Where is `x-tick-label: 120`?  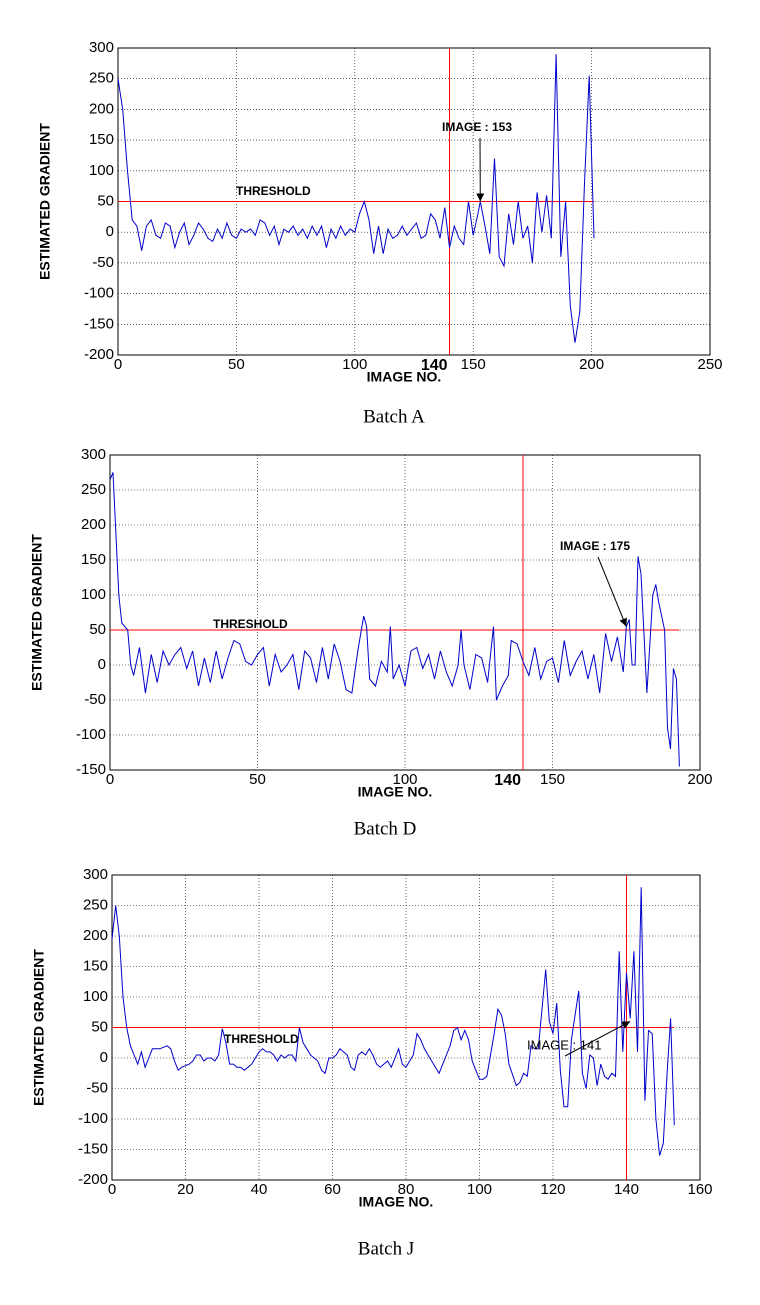
x-tick-label: 120 is located at coordinates (552, 1189).